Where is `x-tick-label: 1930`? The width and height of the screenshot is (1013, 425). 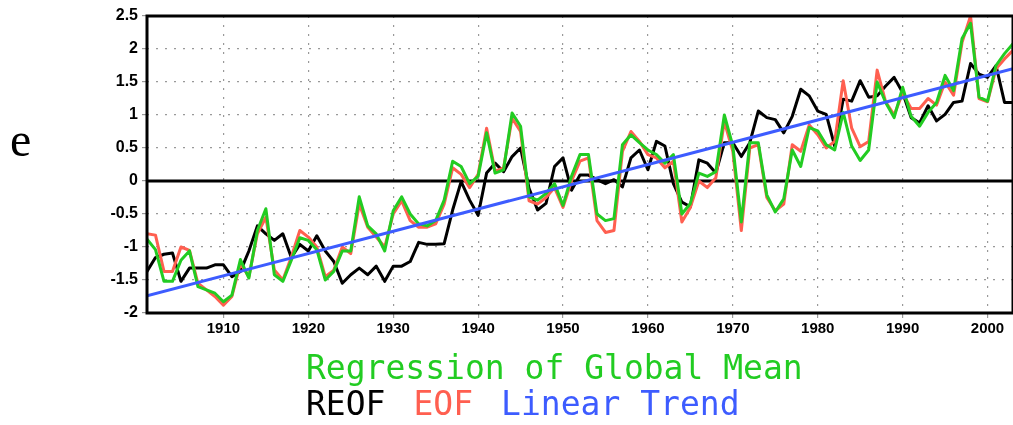 x-tick-label: 1930 is located at coordinates (393, 328).